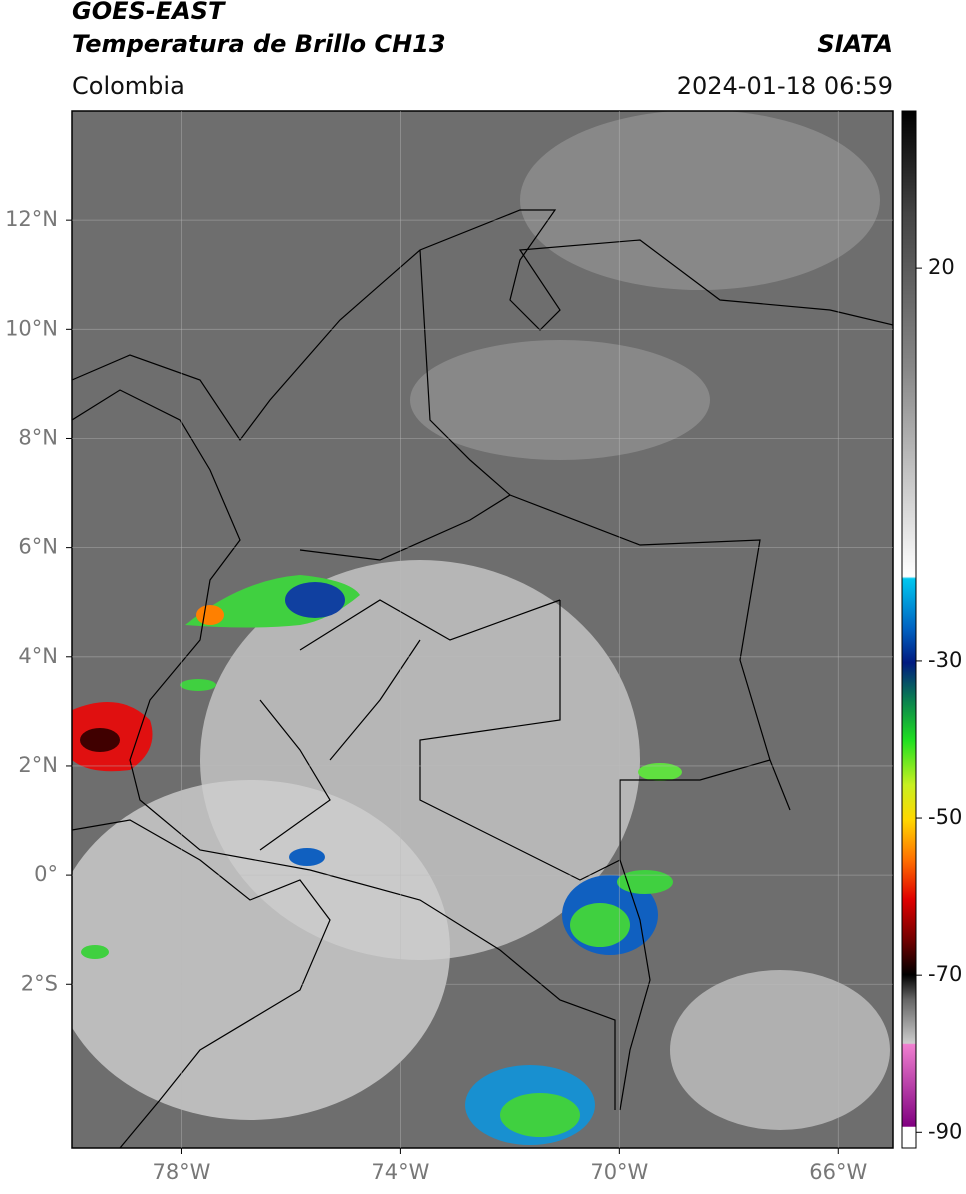 The width and height of the screenshot is (966, 1194). I want to click on y-tick-label: 10°N, so click(31, 328).